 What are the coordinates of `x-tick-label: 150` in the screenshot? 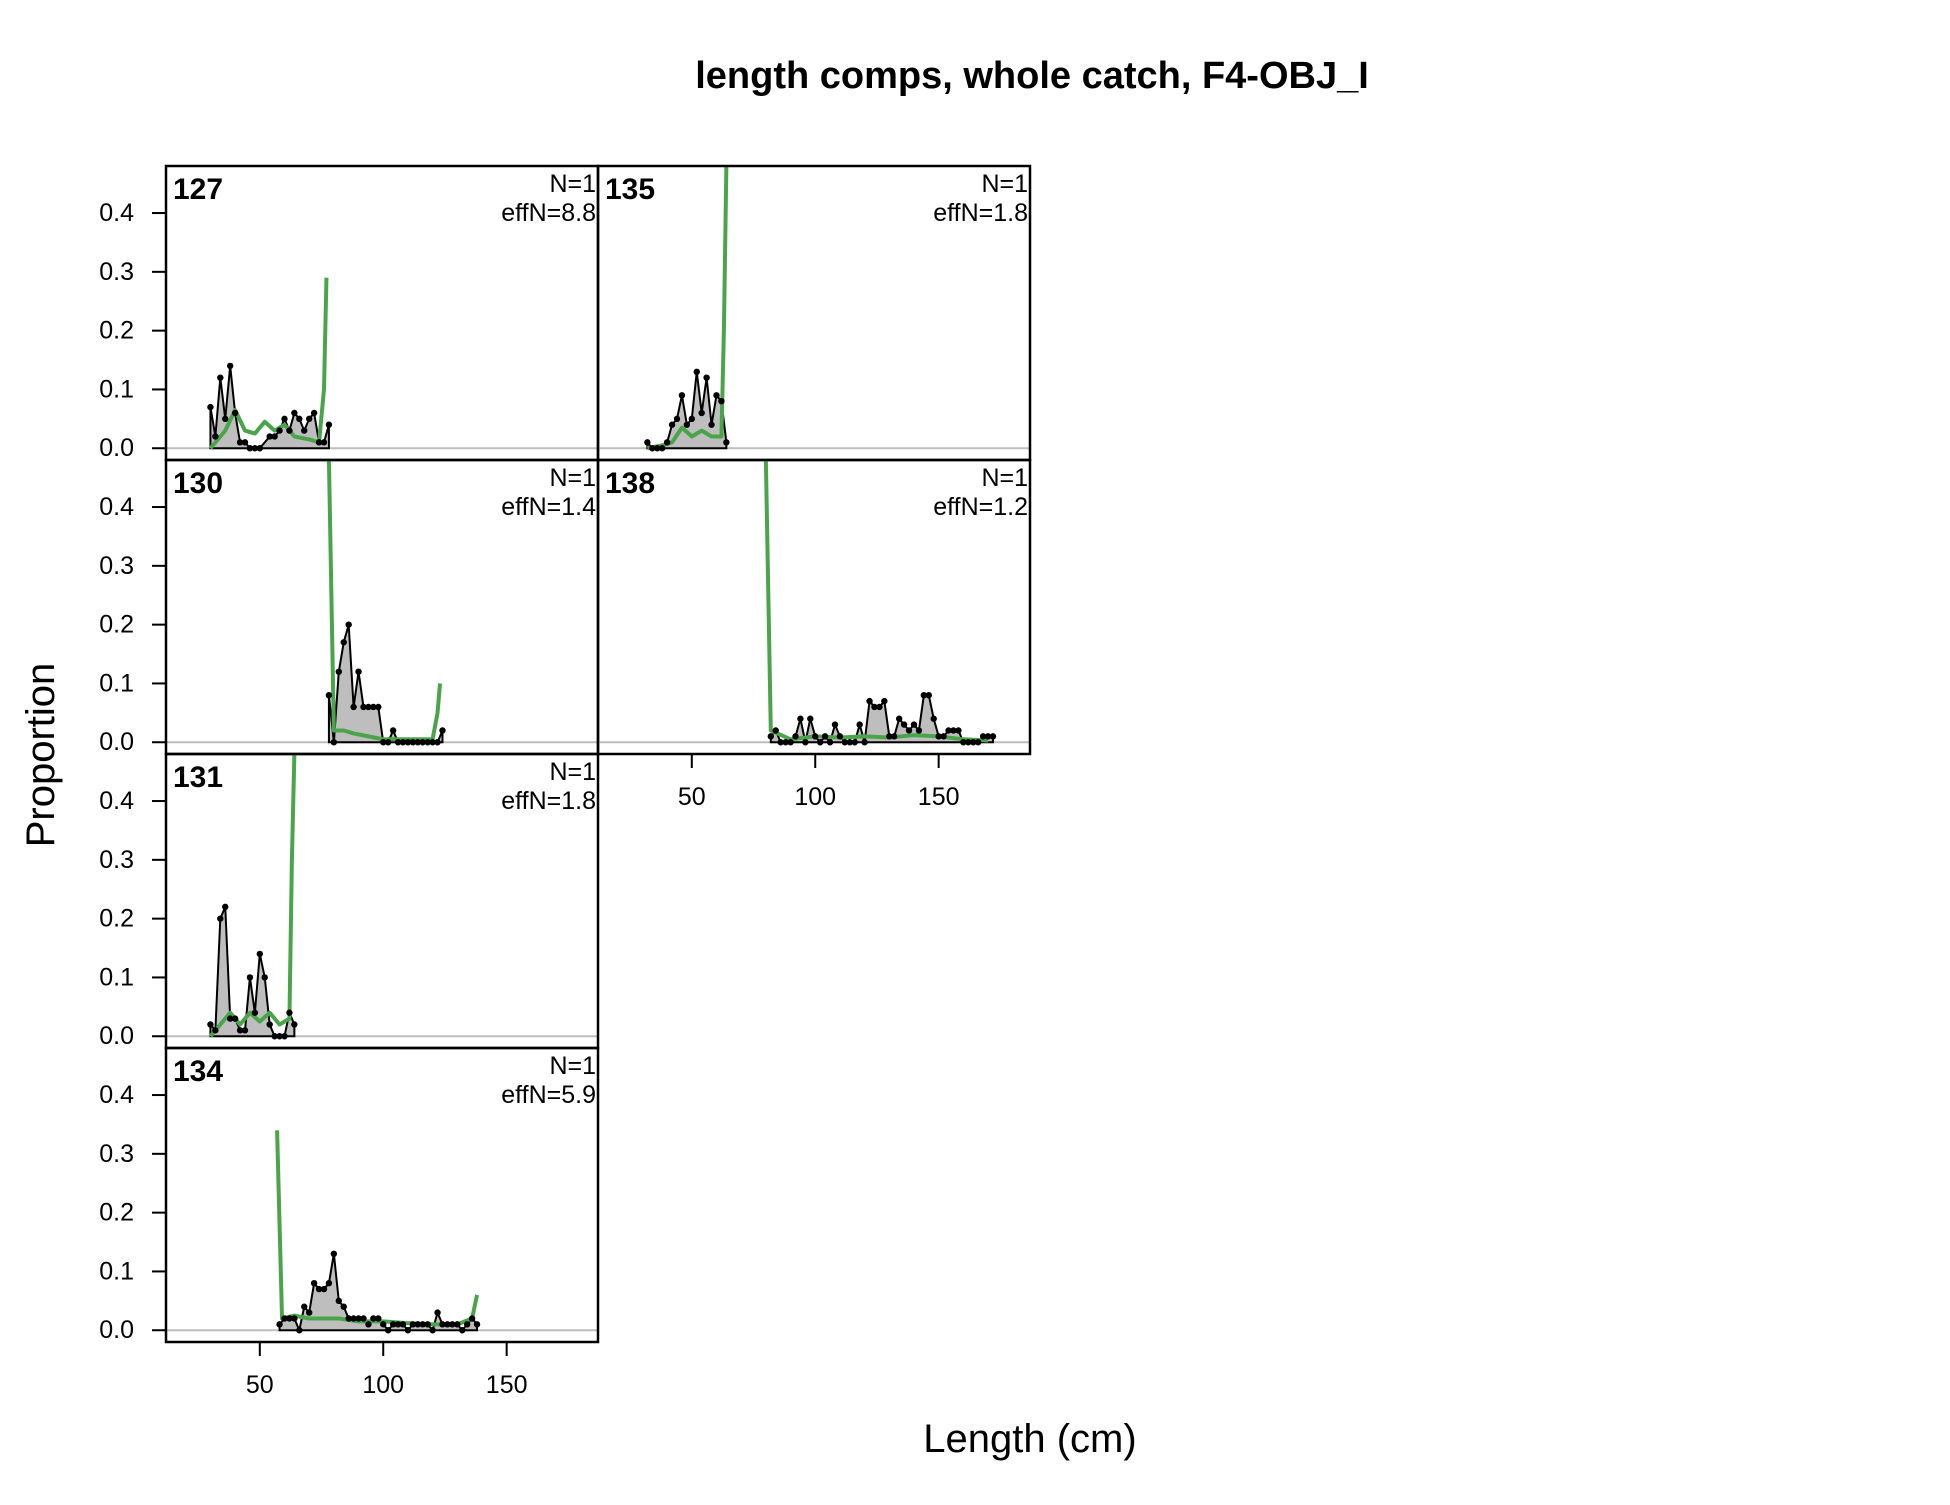 It's located at (507, 1385).